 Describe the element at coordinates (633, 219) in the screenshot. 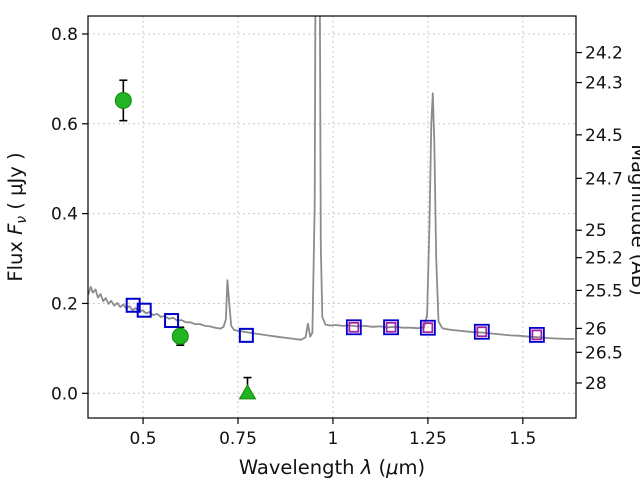

I see `y-axis-label-right: Magnitude (AB)` at that location.